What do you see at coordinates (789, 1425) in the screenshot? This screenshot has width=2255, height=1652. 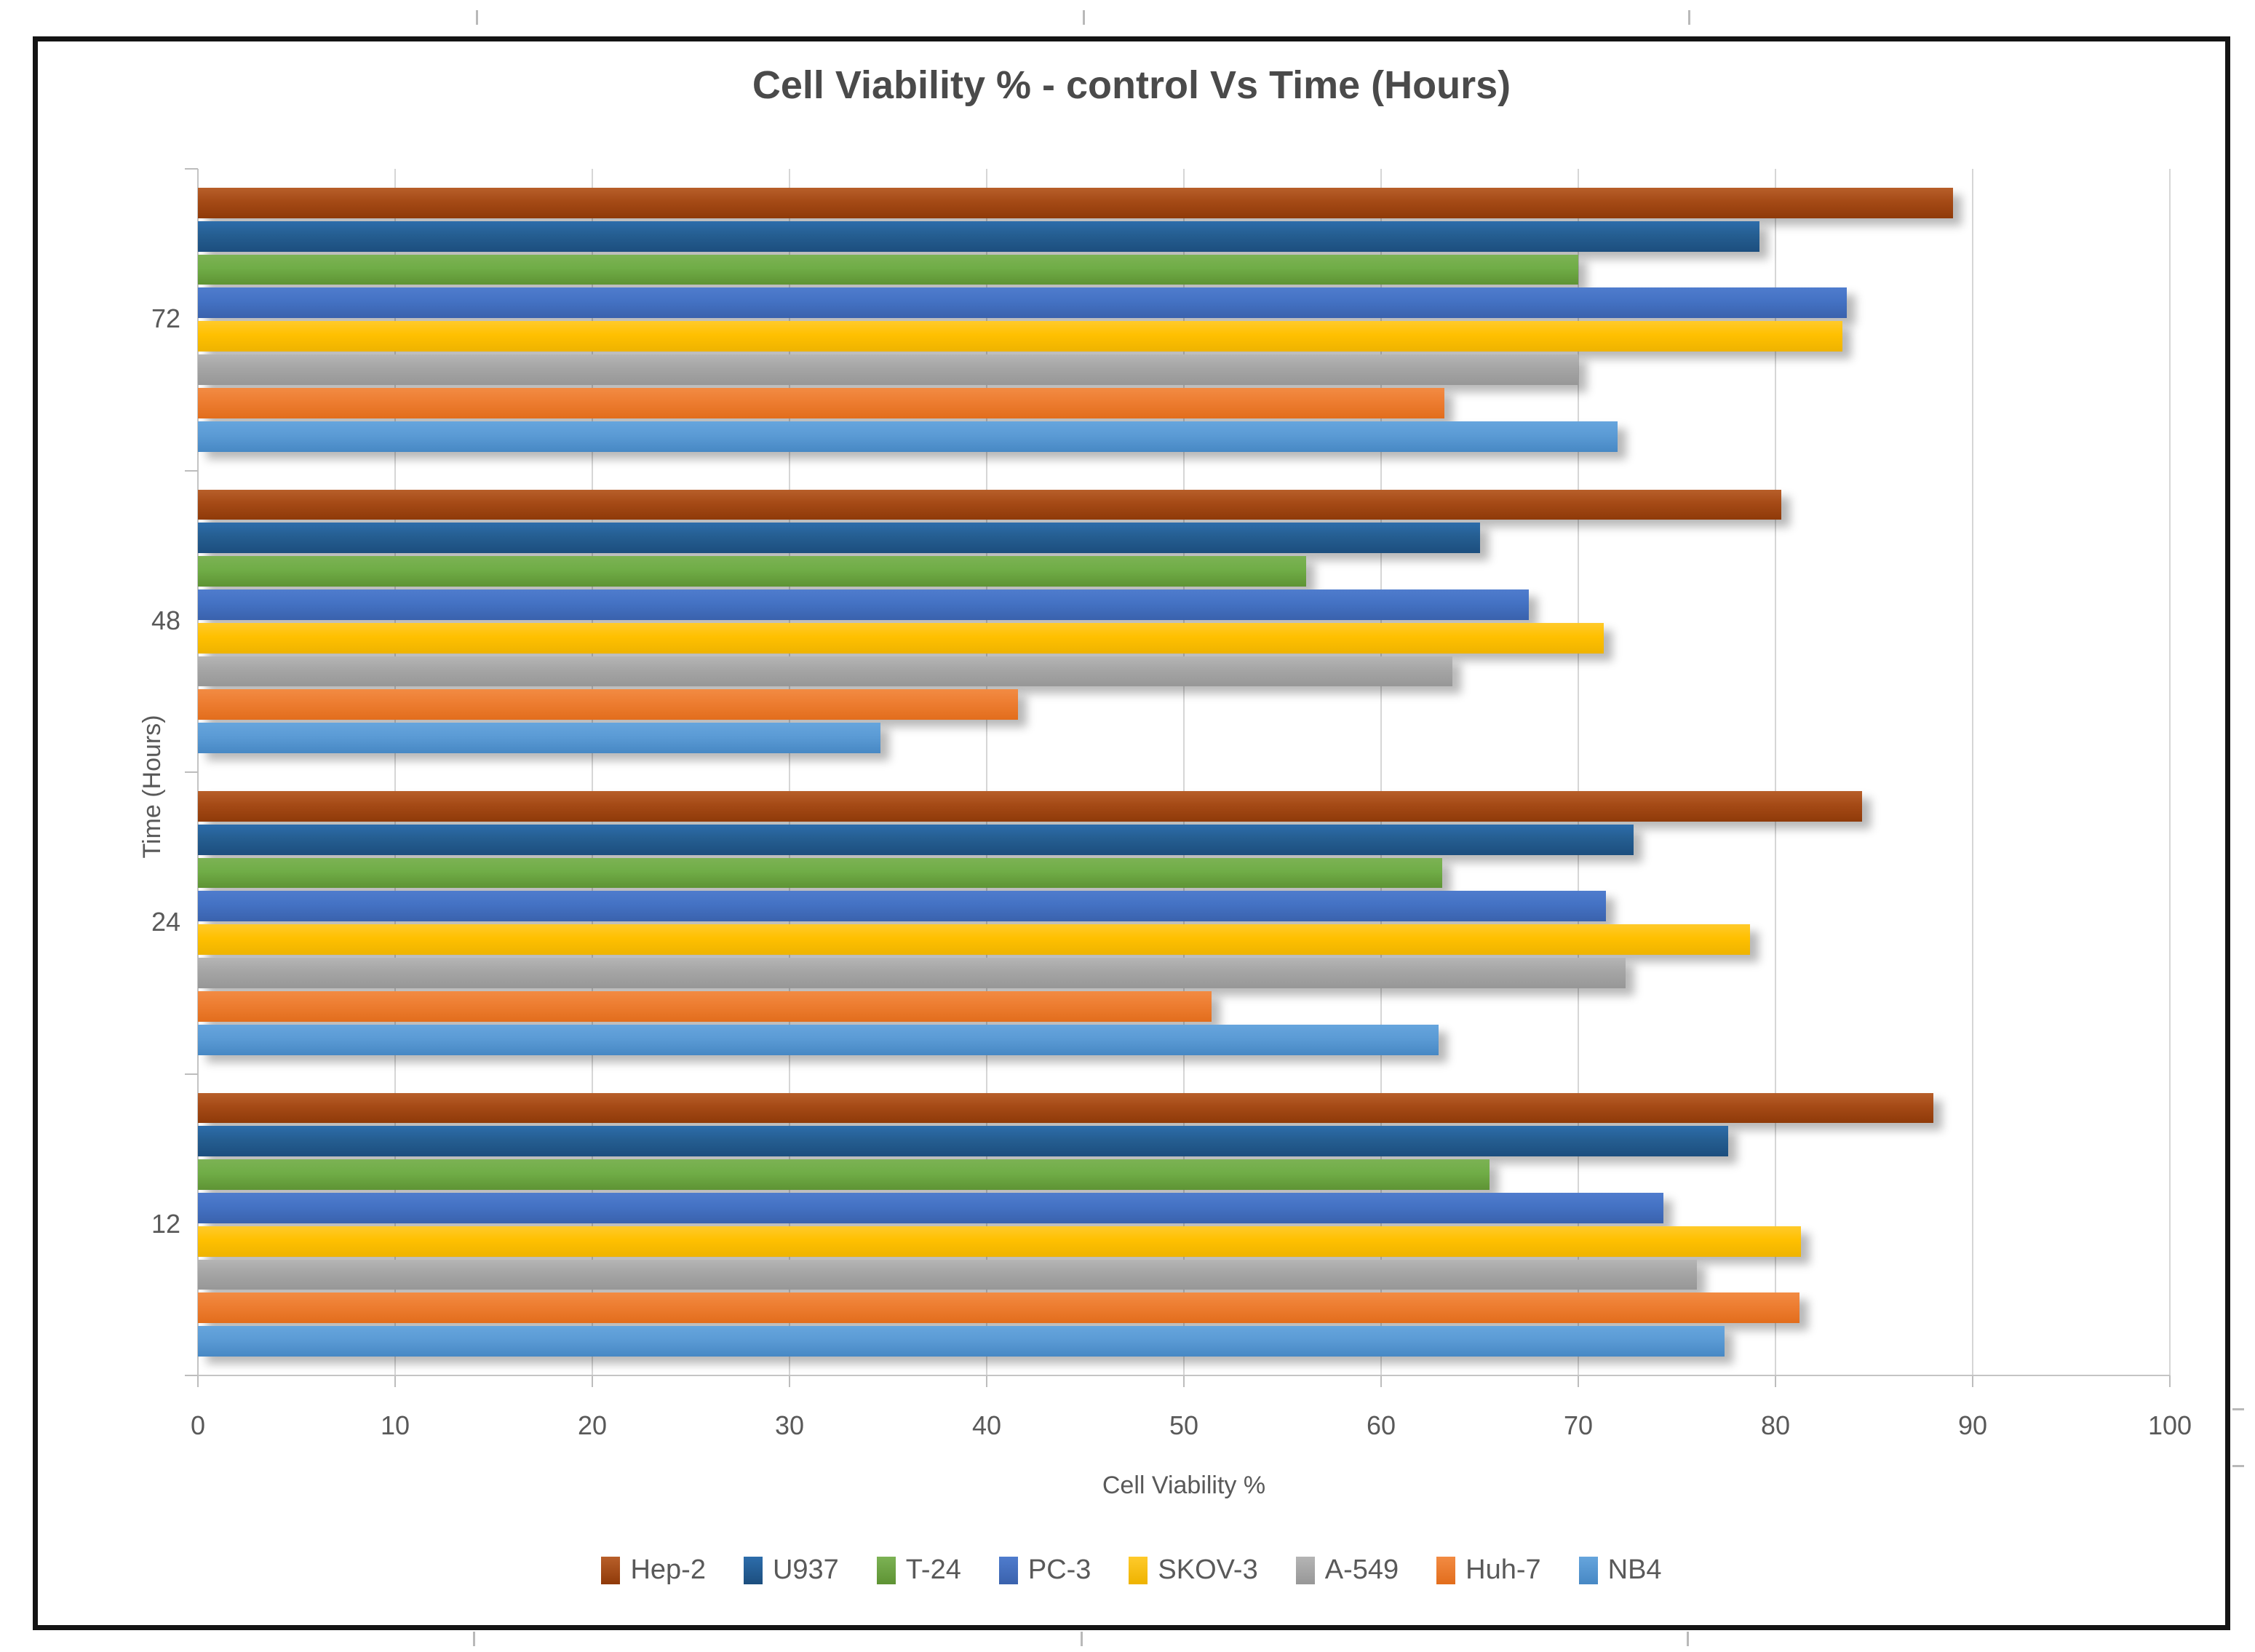 I see `x-tick-label: 30` at bounding box center [789, 1425].